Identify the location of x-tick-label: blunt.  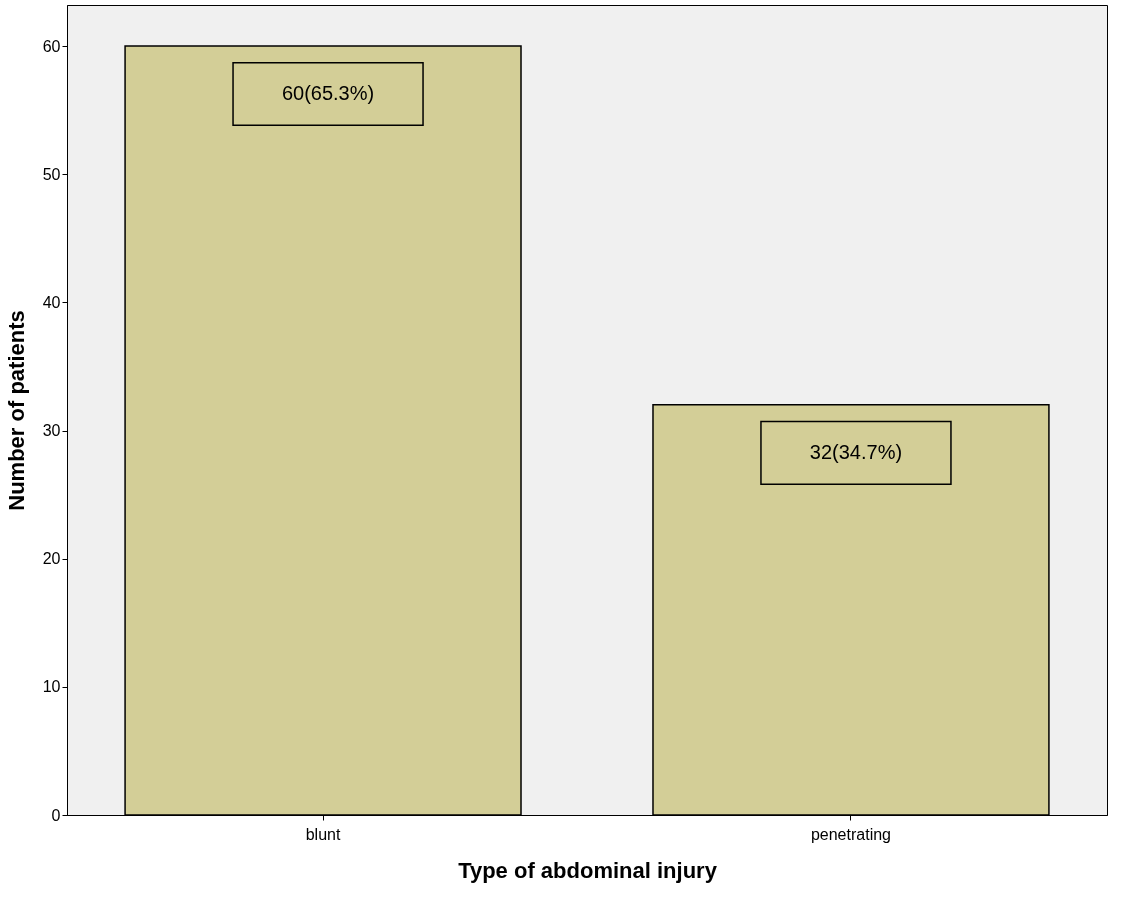
(323, 834).